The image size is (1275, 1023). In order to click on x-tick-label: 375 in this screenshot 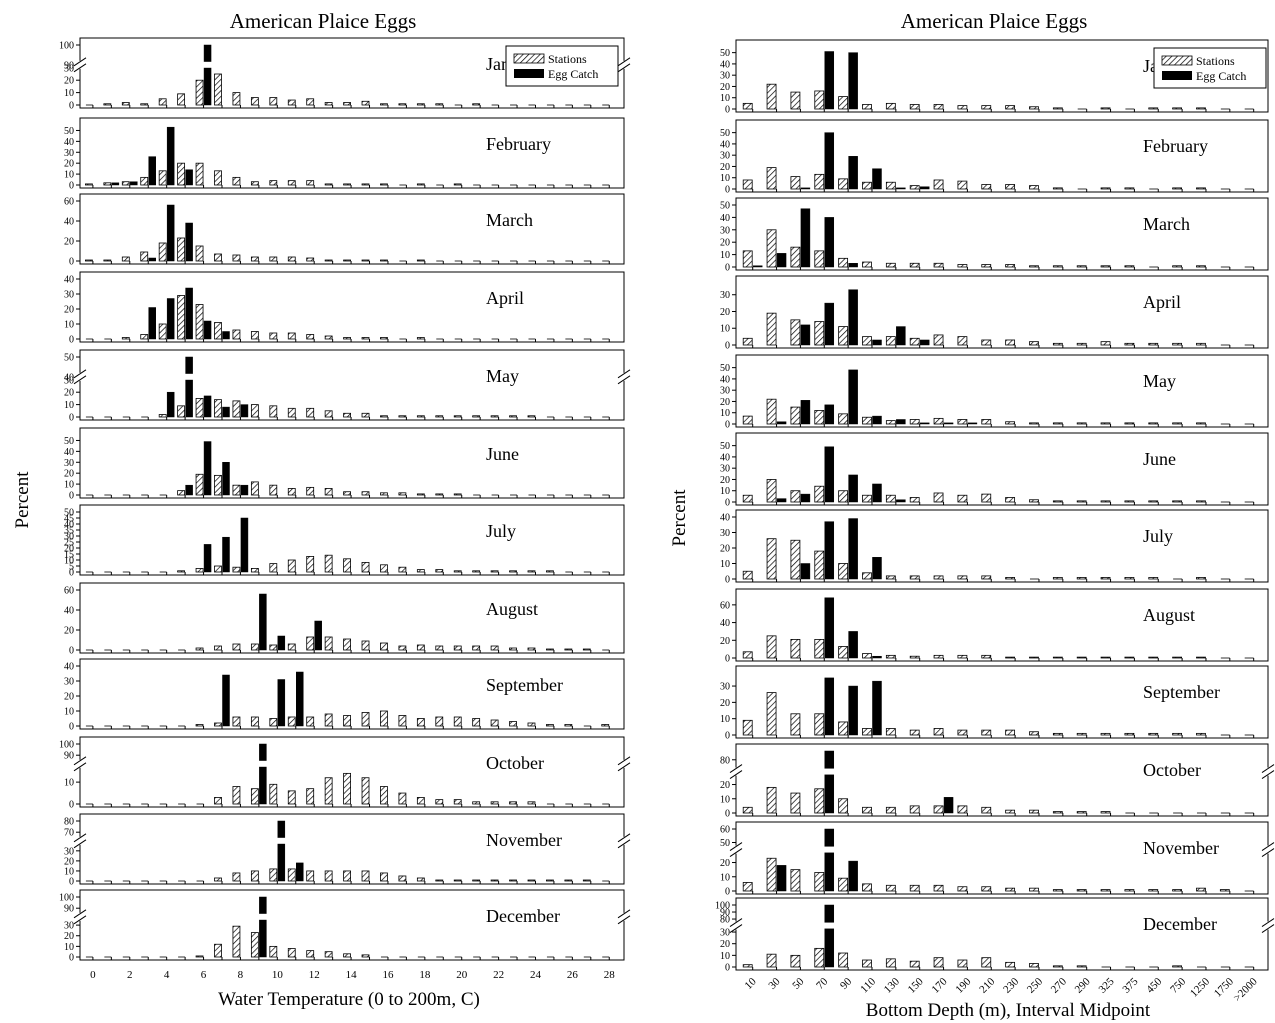, I will do `click(1130, 985)`.